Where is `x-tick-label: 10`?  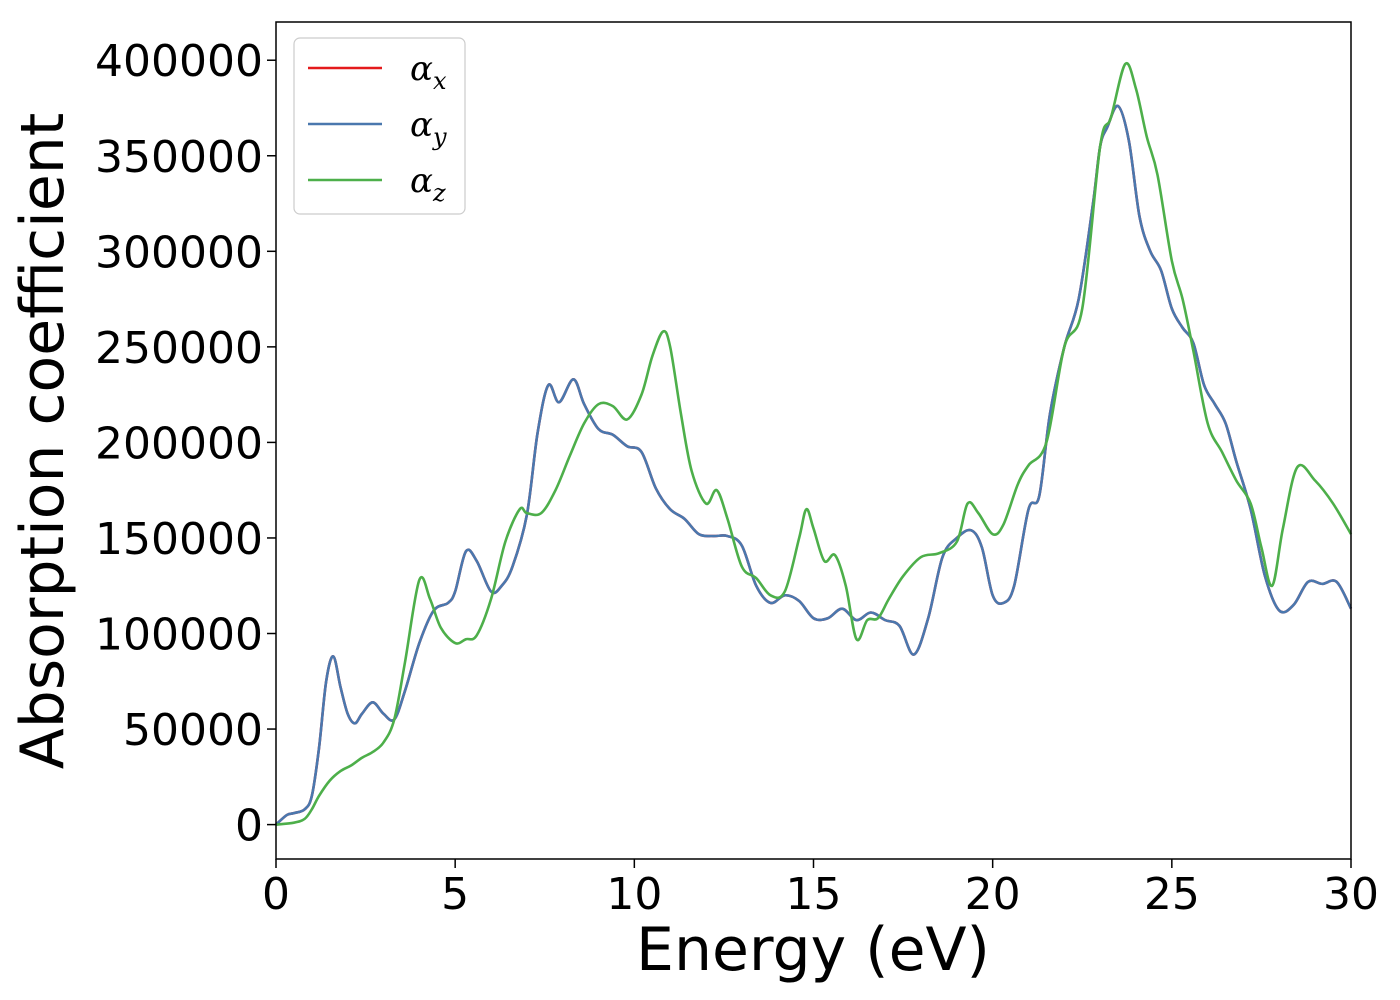
x-tick-label: 10 is located at coordinates (634, 894).